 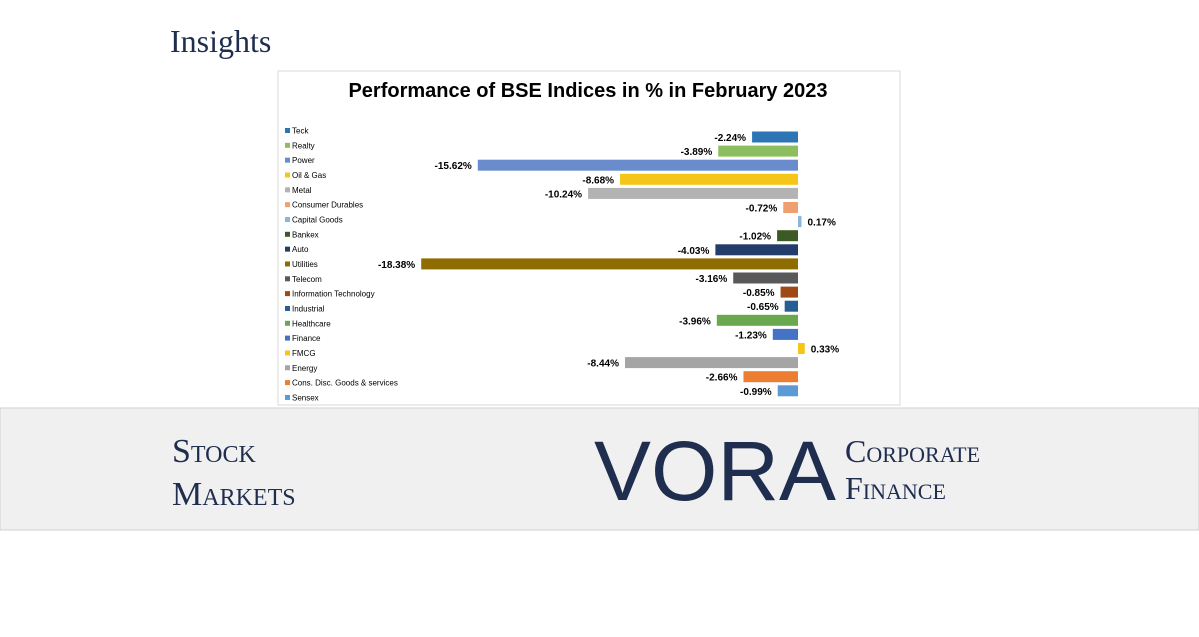 What do you see at coordinates (306, 338) in the screenshot?
I see `legend-label: Finance` at bounding box center [306, 338].